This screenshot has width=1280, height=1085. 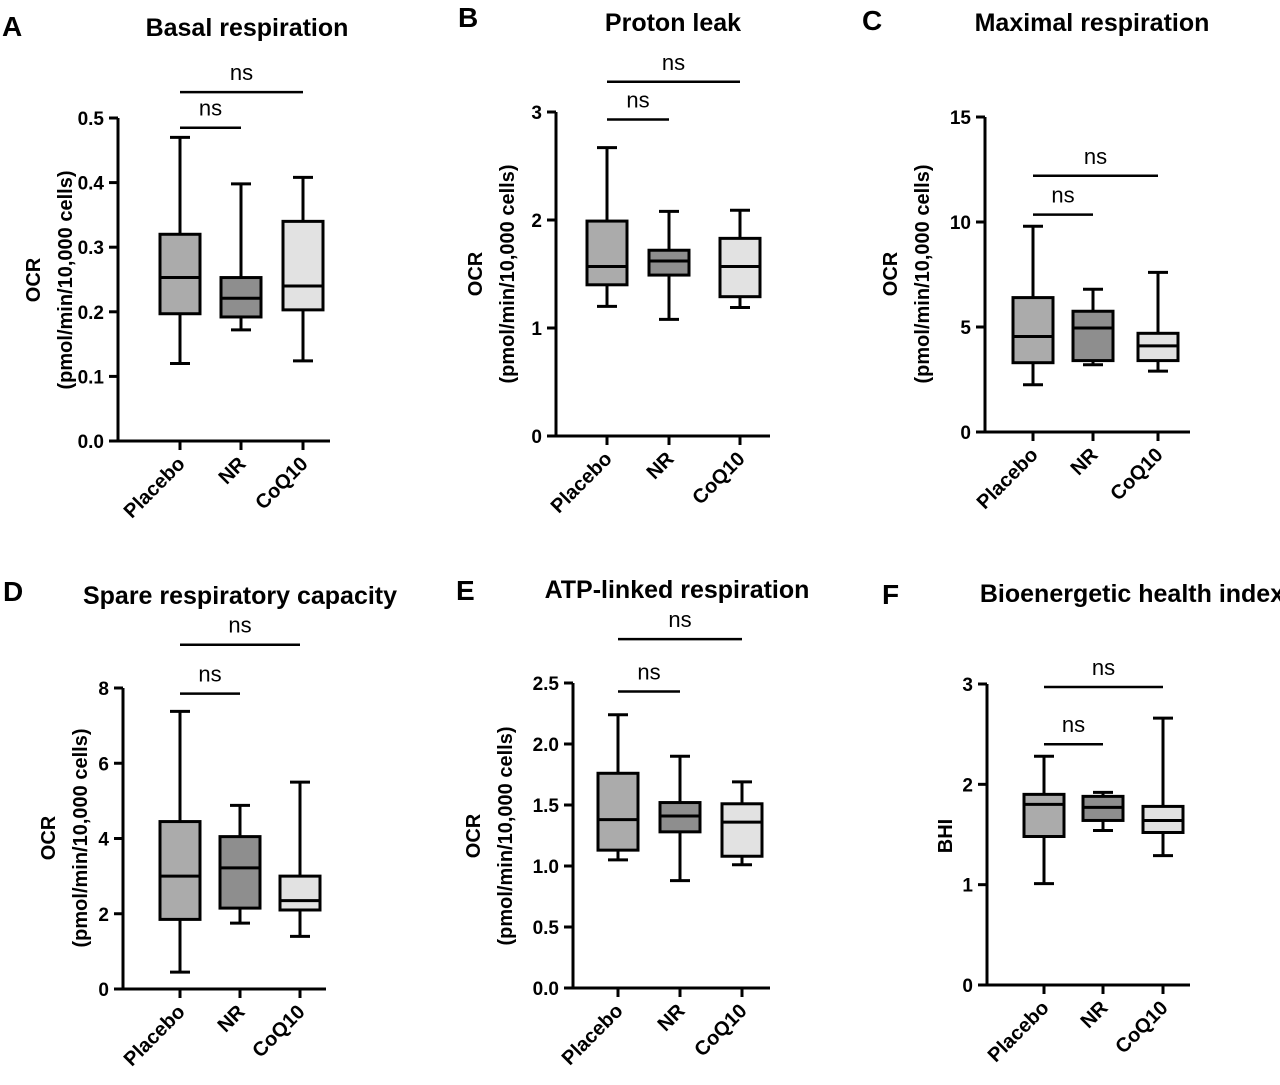 I want to click on panel-letter: D, so click(x=13, y=591).